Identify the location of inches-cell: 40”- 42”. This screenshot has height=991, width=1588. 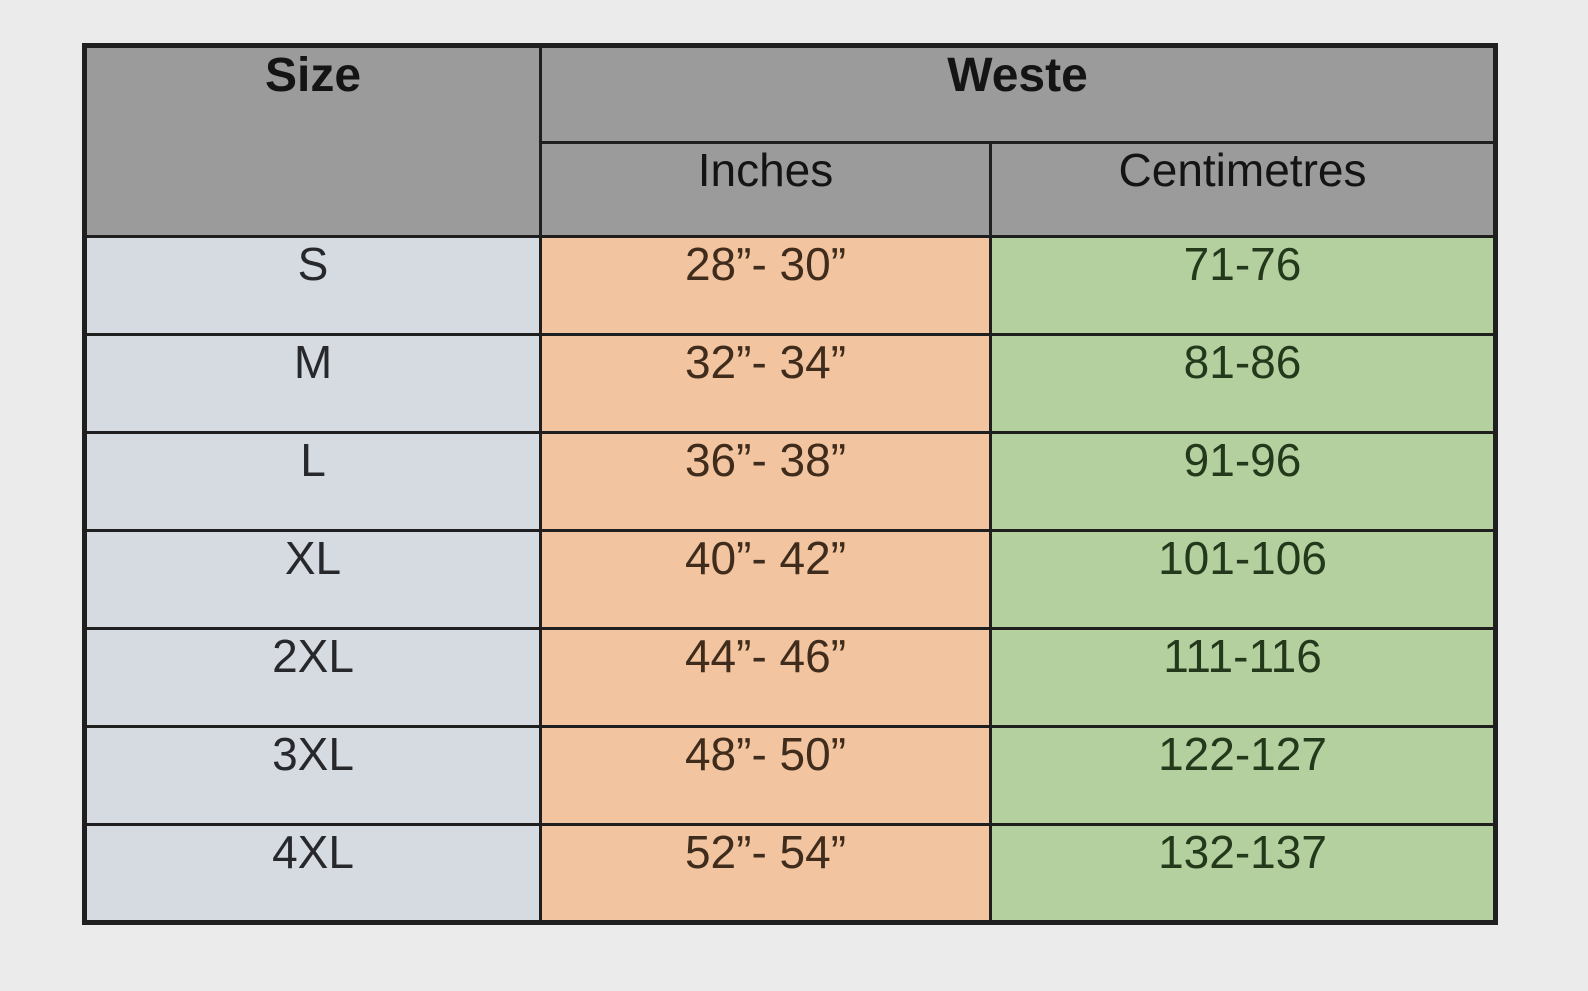
(765, 579).